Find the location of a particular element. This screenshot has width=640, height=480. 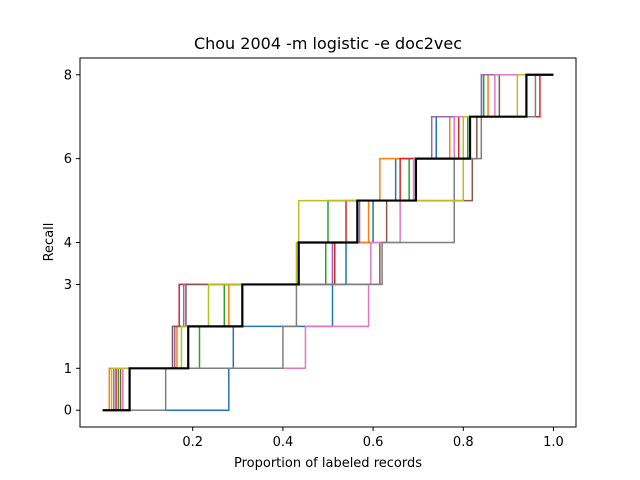

y-tick-label: 3 is located at coordinates (68, 285).